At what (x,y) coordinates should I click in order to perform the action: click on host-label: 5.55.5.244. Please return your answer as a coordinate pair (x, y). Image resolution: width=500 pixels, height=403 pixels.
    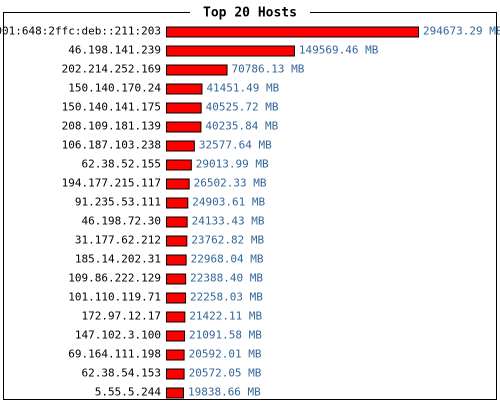
    Looking at the image, I should click on (128, 392).